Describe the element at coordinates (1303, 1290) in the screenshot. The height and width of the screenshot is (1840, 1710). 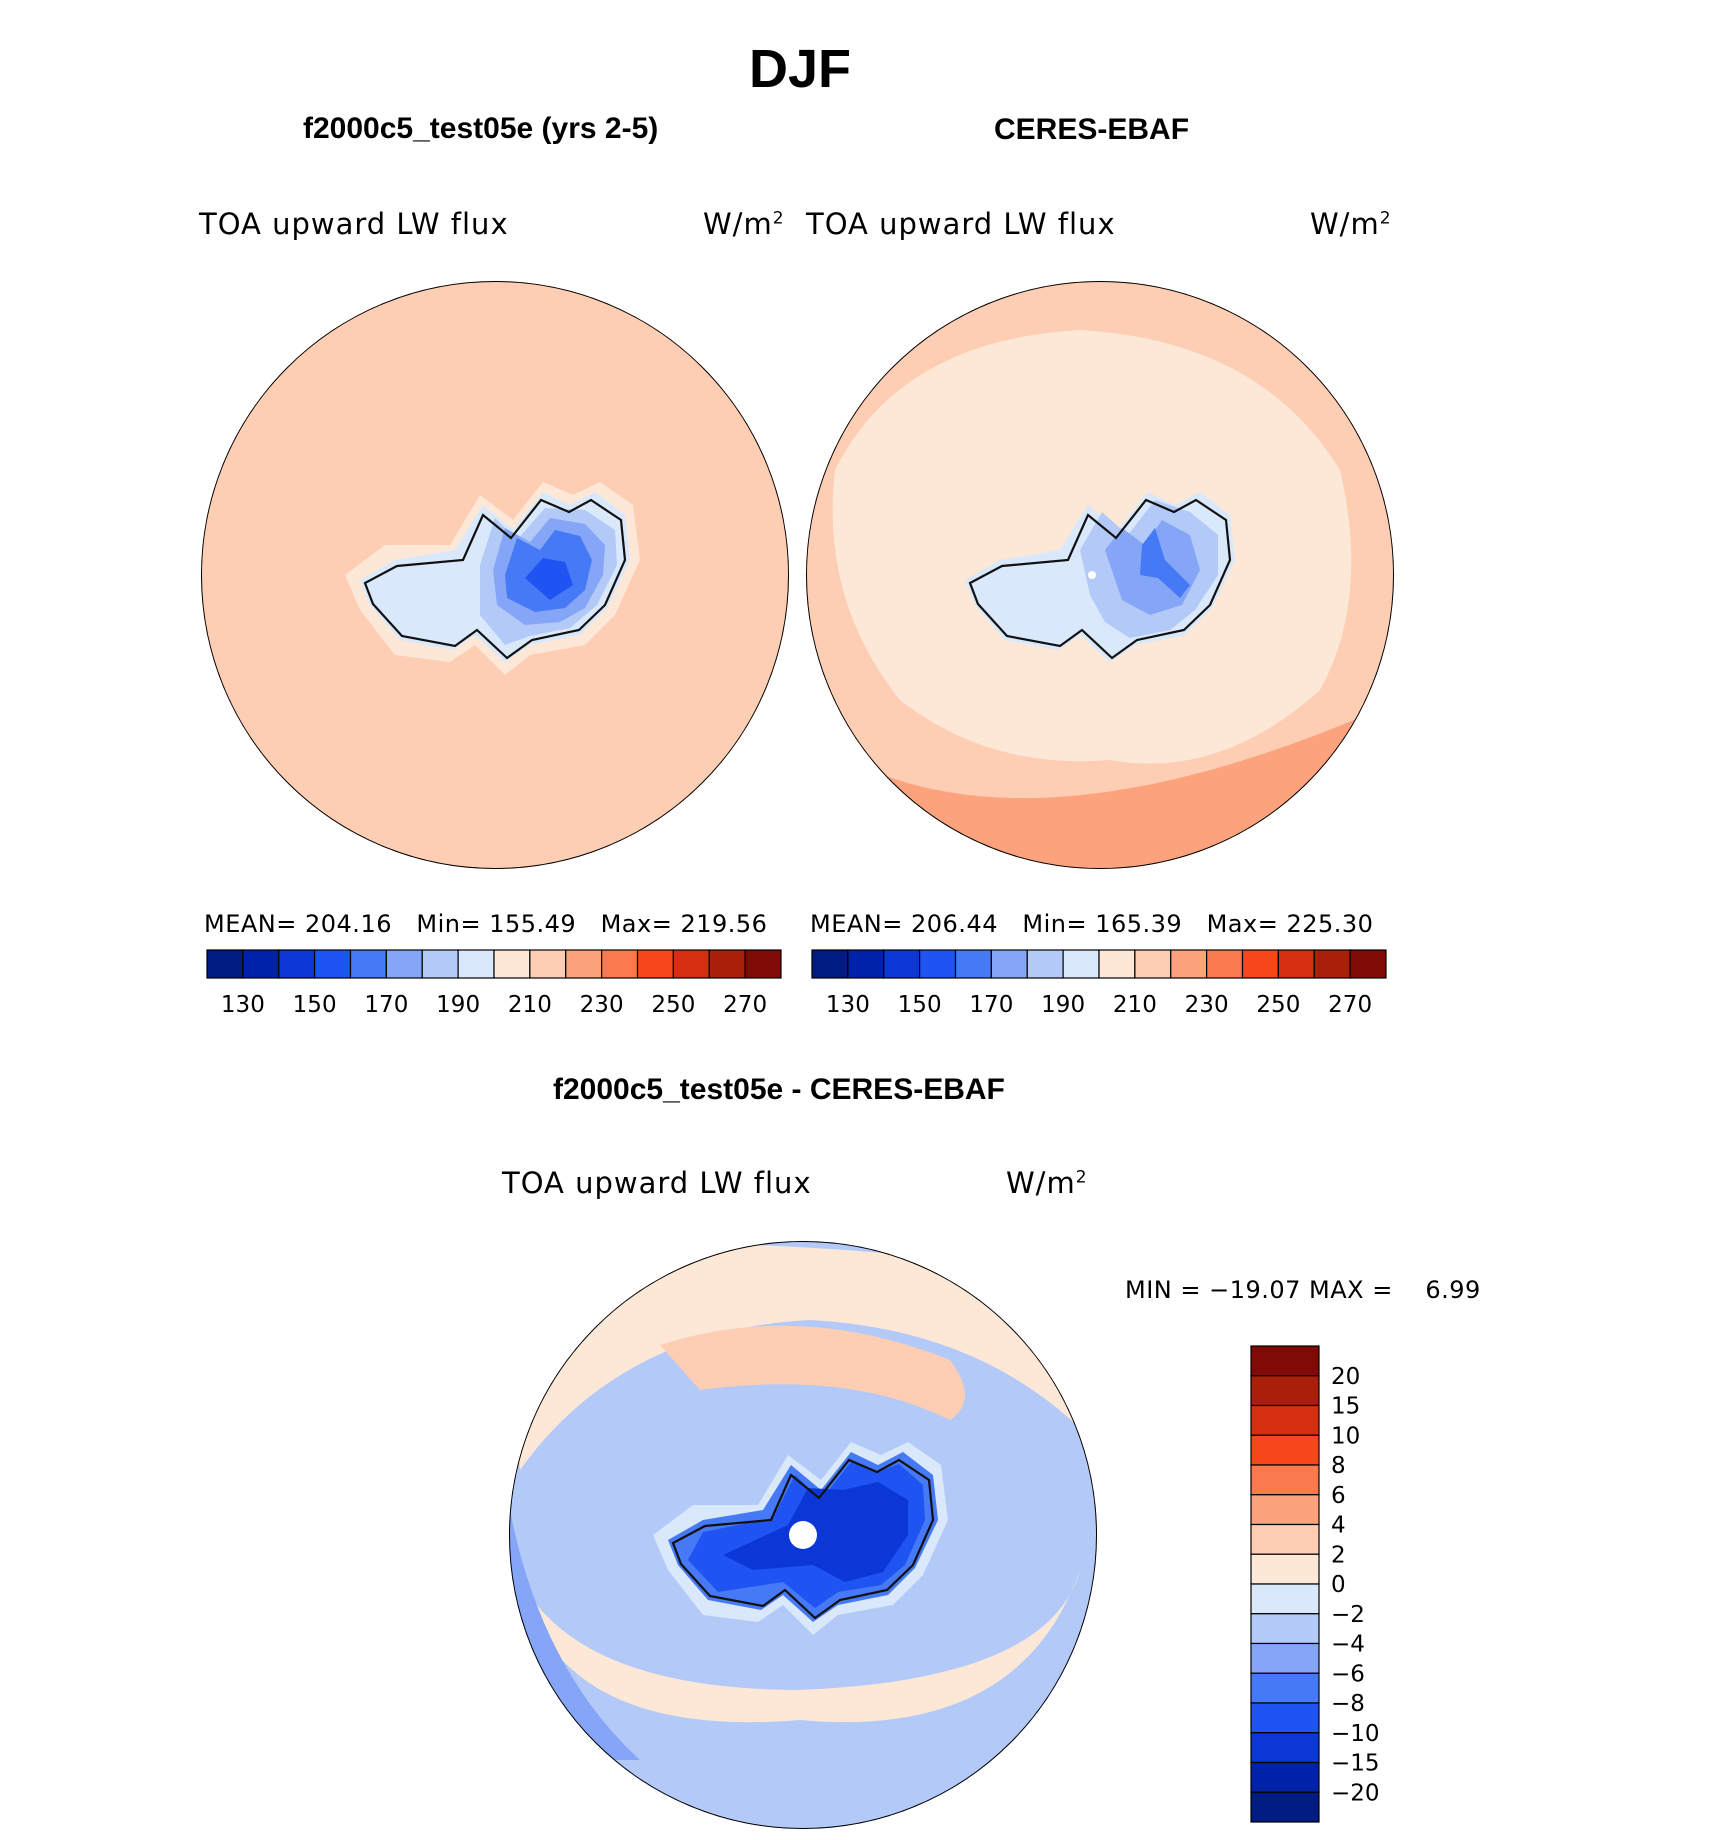
I see `diff-minmax: MIN = −19.07 MAX = 6.99` at that location.